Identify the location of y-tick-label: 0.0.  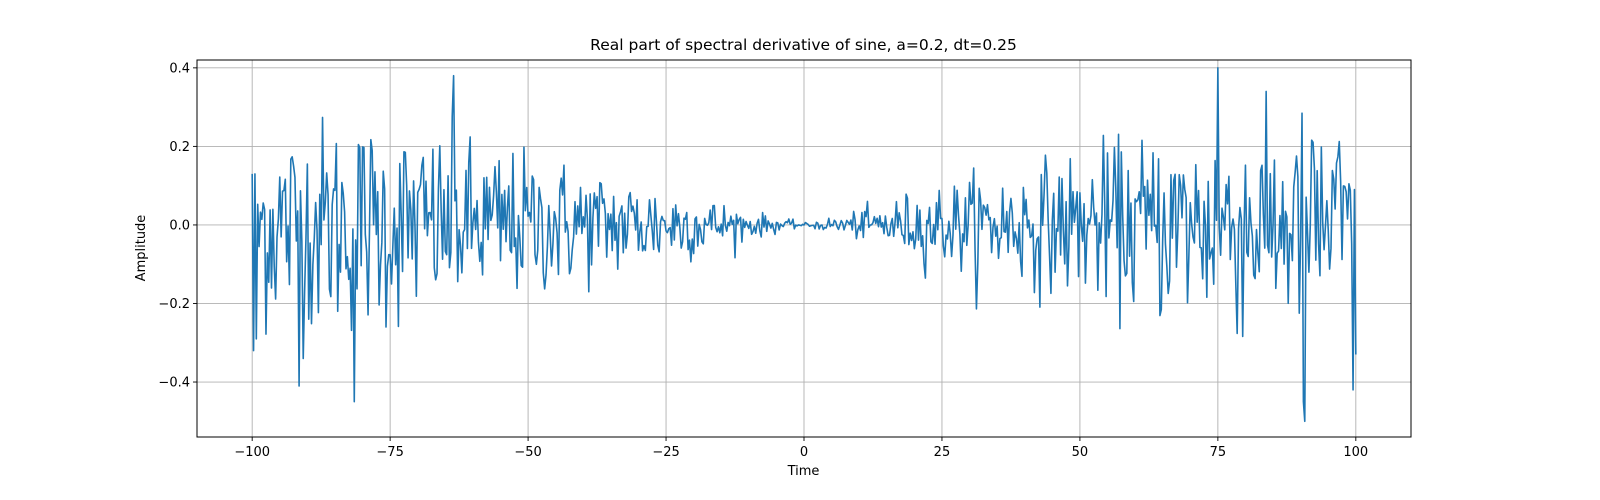
(179, 225).